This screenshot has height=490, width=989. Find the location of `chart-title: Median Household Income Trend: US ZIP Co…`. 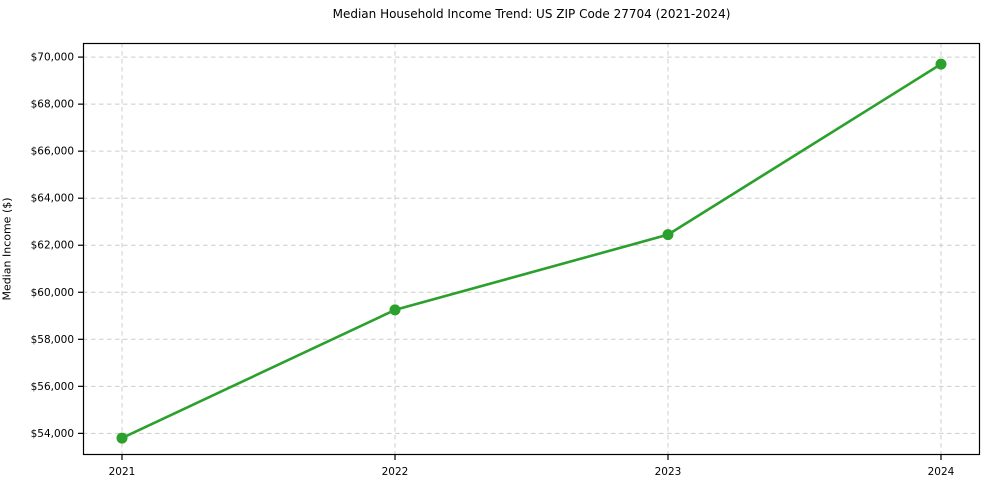

chart-title: Median Household Income Trend: US ZIP Co… is located at coordinates (531, 14).